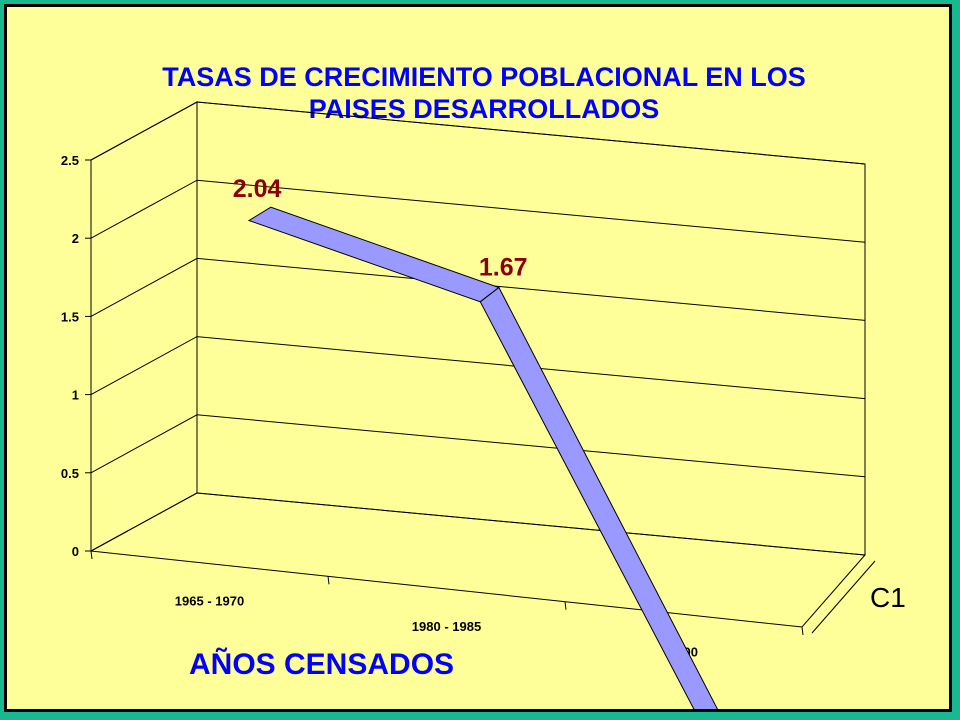 This screenshot has width=960, height=720. I want to click on data-label: -1, so click(712, 707).